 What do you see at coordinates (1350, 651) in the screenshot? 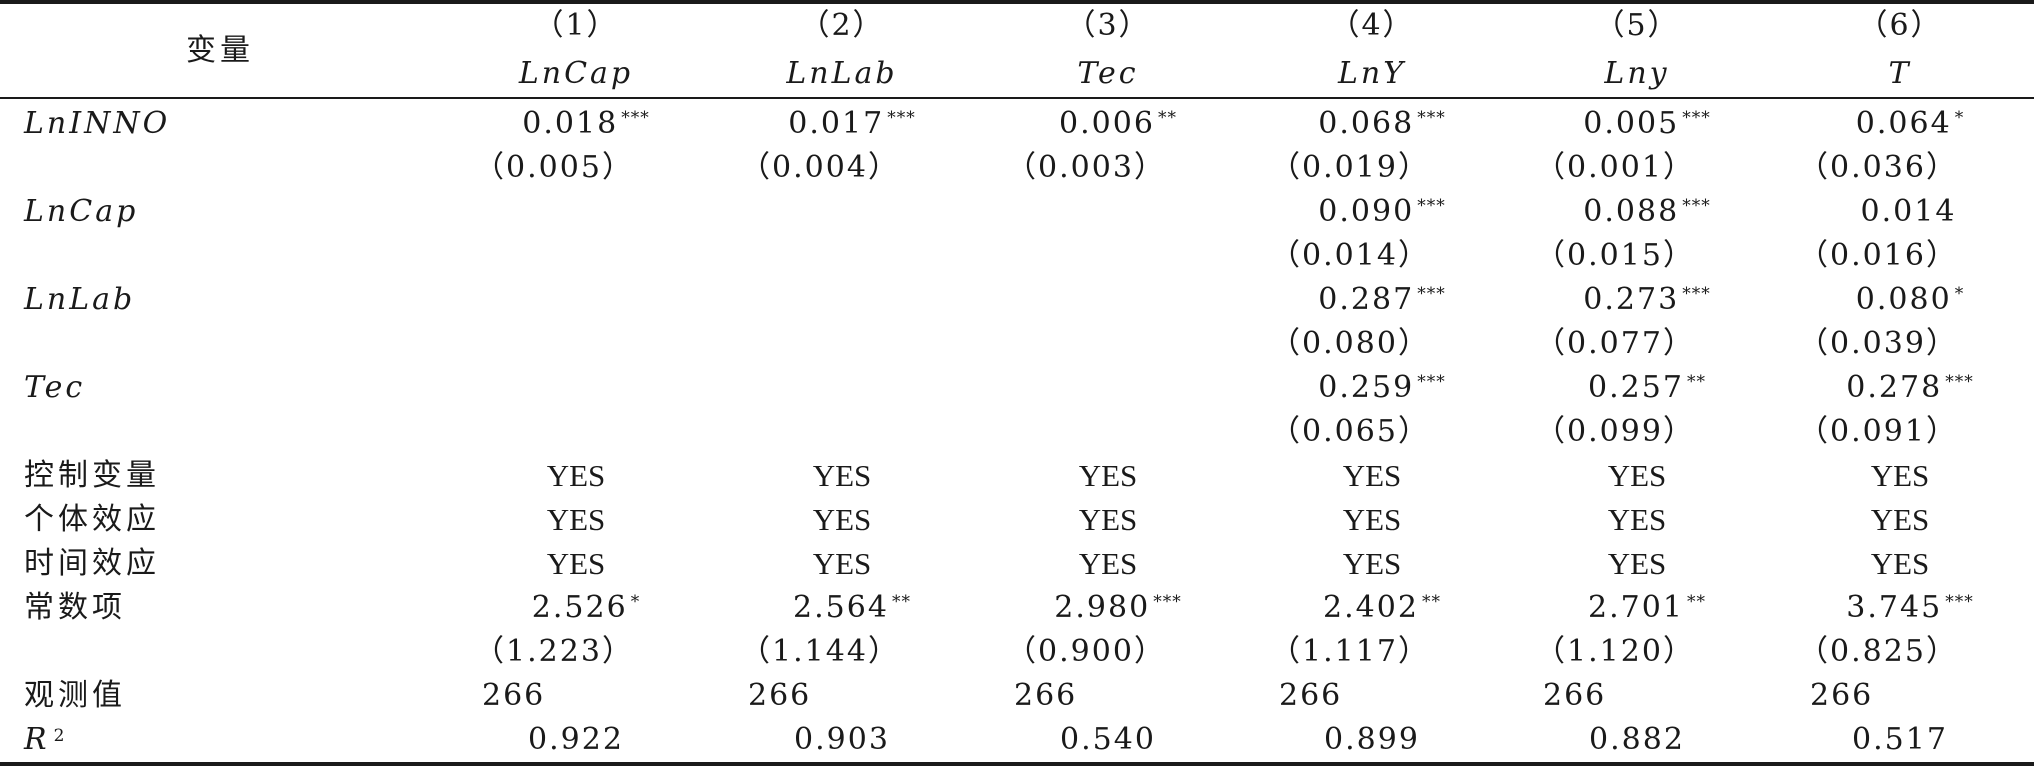
I see `row-constant-std-error: （1.117）` at bounding box center [1350, 651].